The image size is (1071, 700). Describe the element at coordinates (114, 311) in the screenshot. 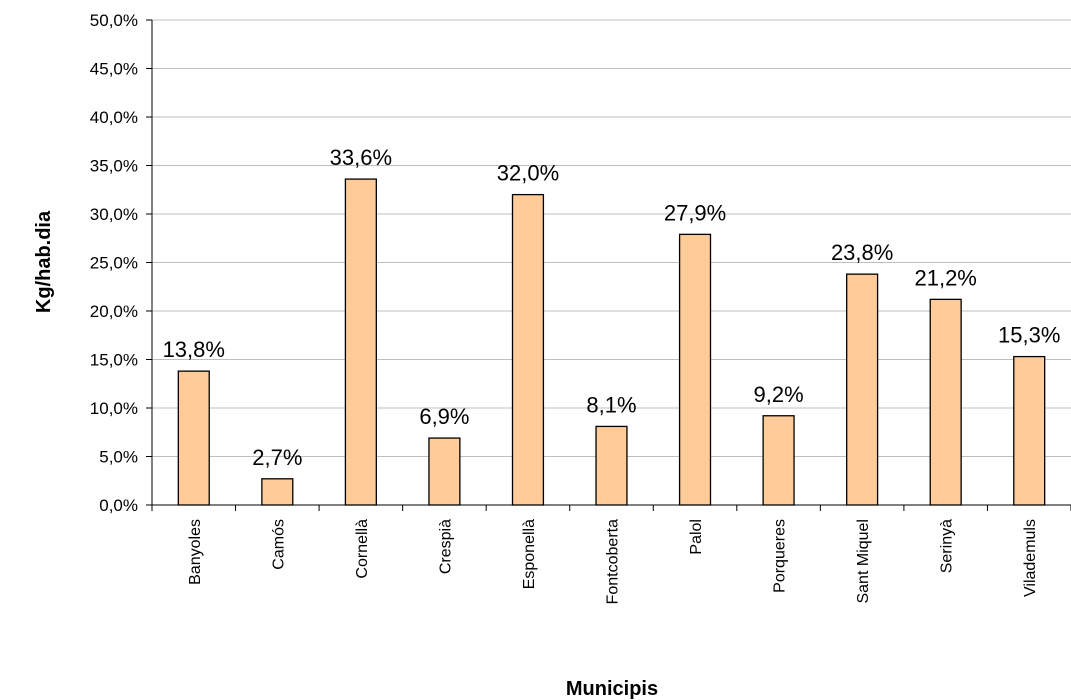

I see `y-tick-label: 20,0%` at that location.